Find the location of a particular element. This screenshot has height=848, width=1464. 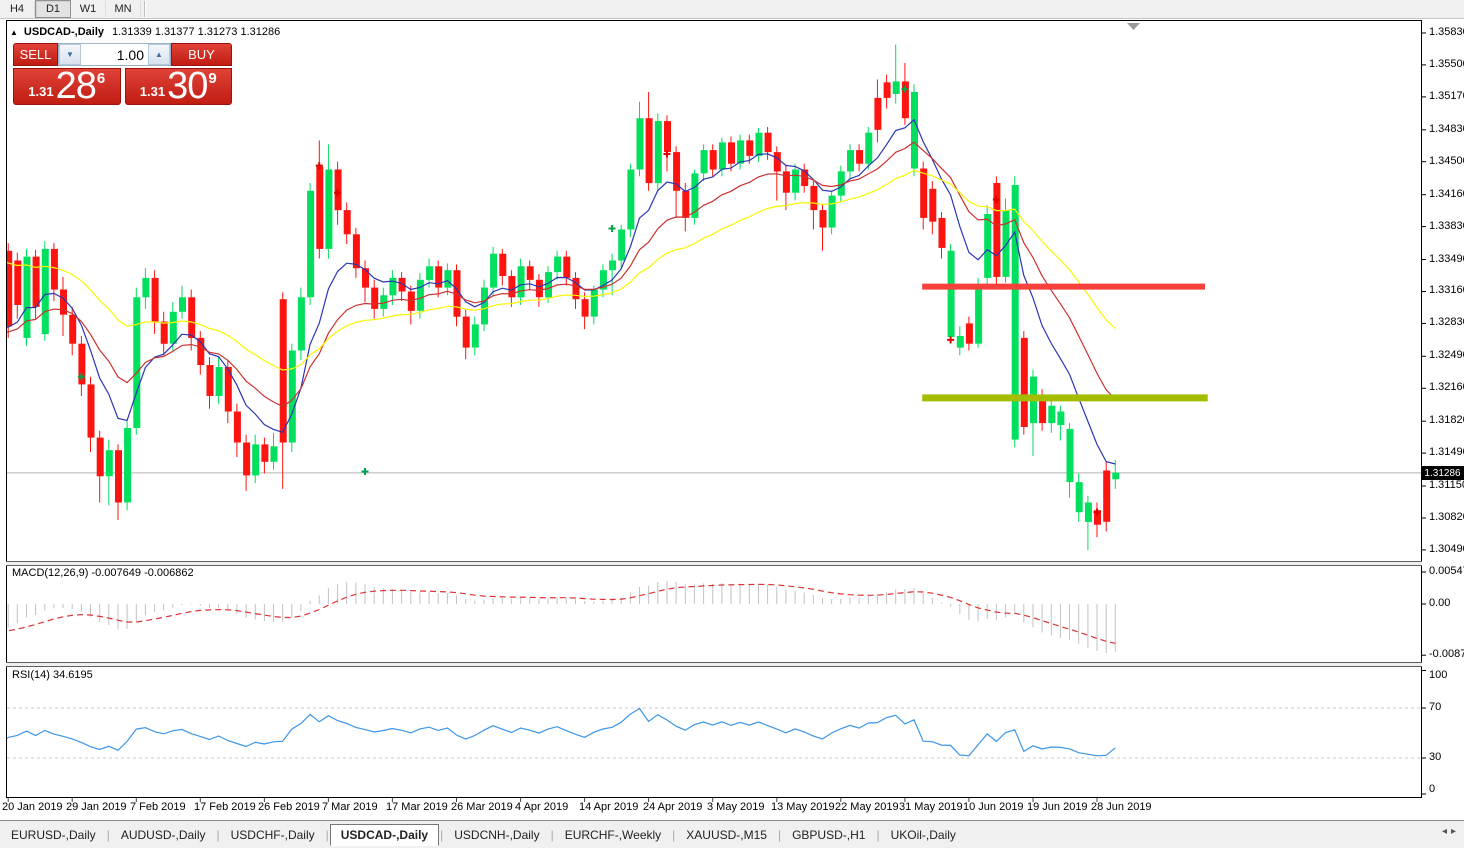

volume-input: 1.00 is located at coordinates (130, 54).